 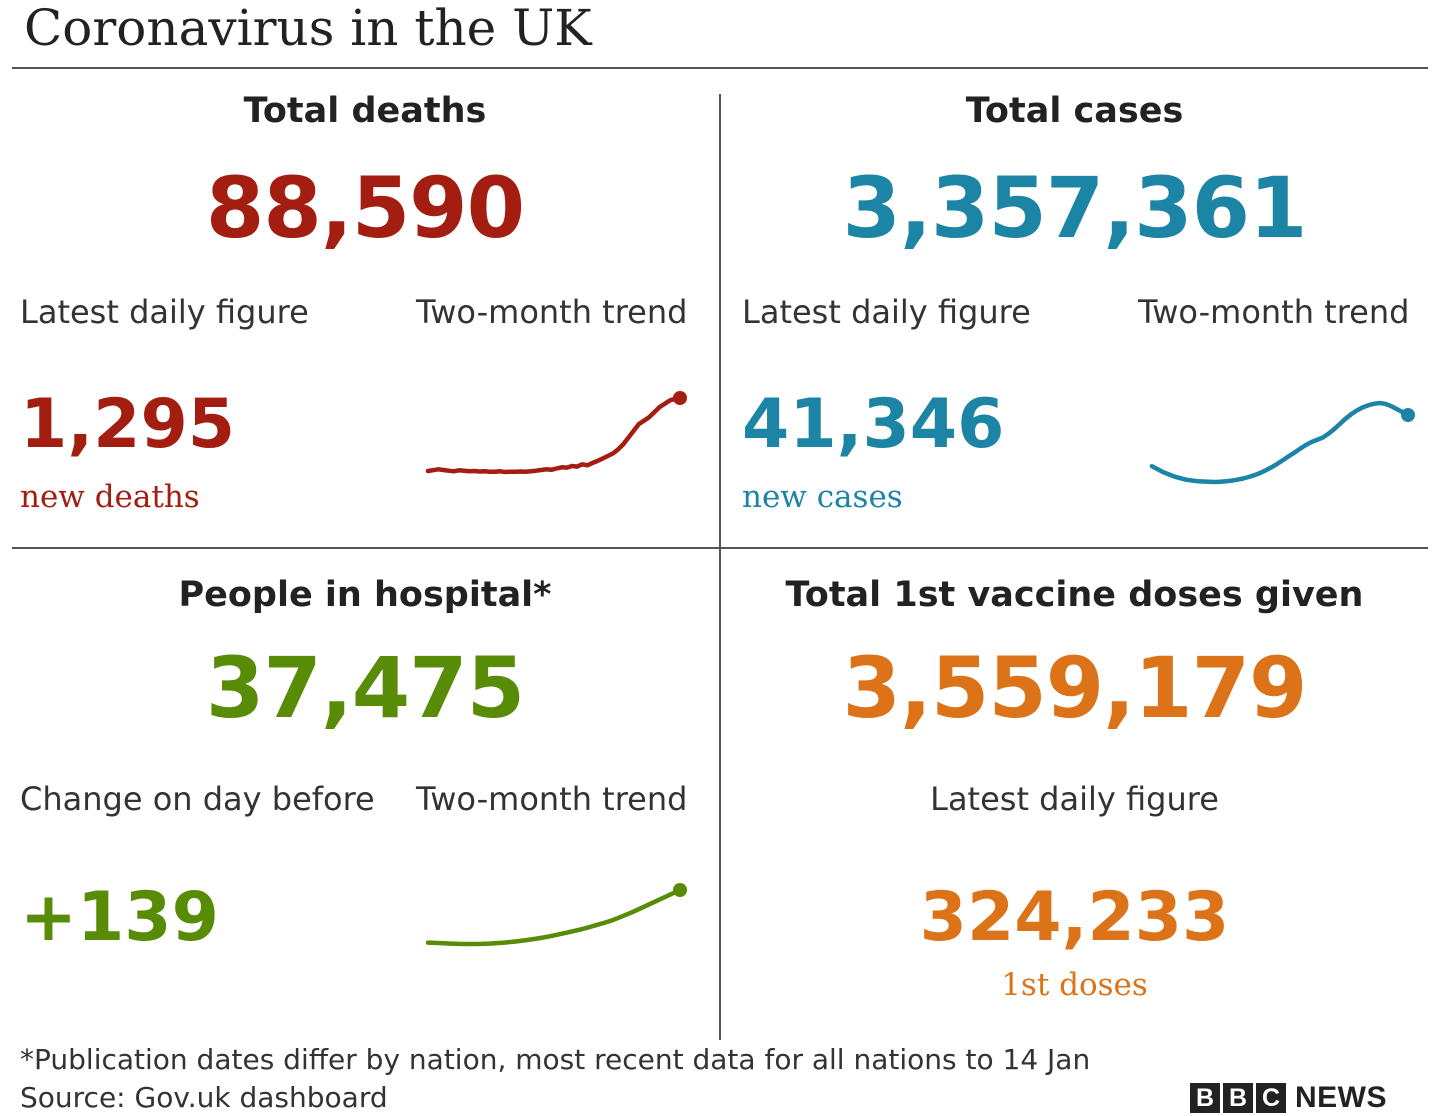 I want to click on vaccine-total: 3,559,179, so click(x=1075, y=688).